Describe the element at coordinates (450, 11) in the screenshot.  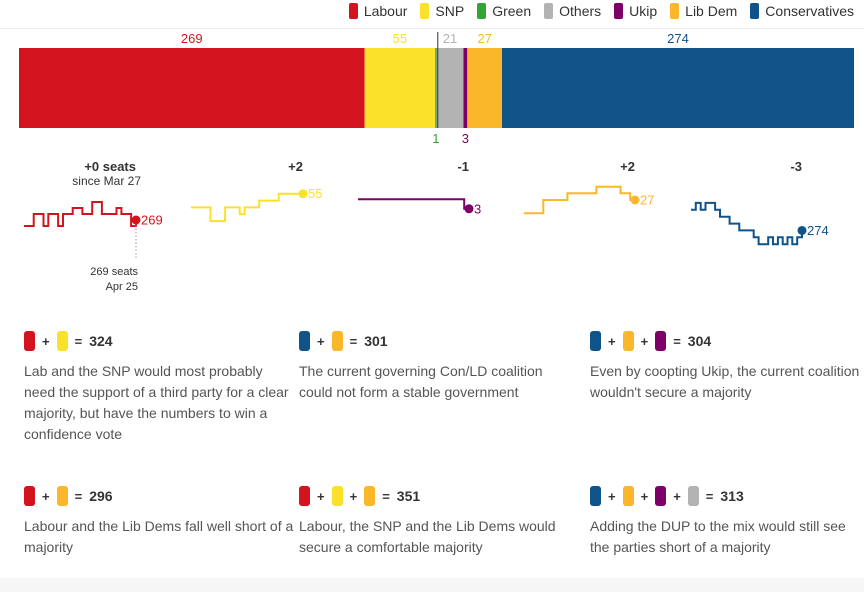
I see `legend-label: SNP` at that location.